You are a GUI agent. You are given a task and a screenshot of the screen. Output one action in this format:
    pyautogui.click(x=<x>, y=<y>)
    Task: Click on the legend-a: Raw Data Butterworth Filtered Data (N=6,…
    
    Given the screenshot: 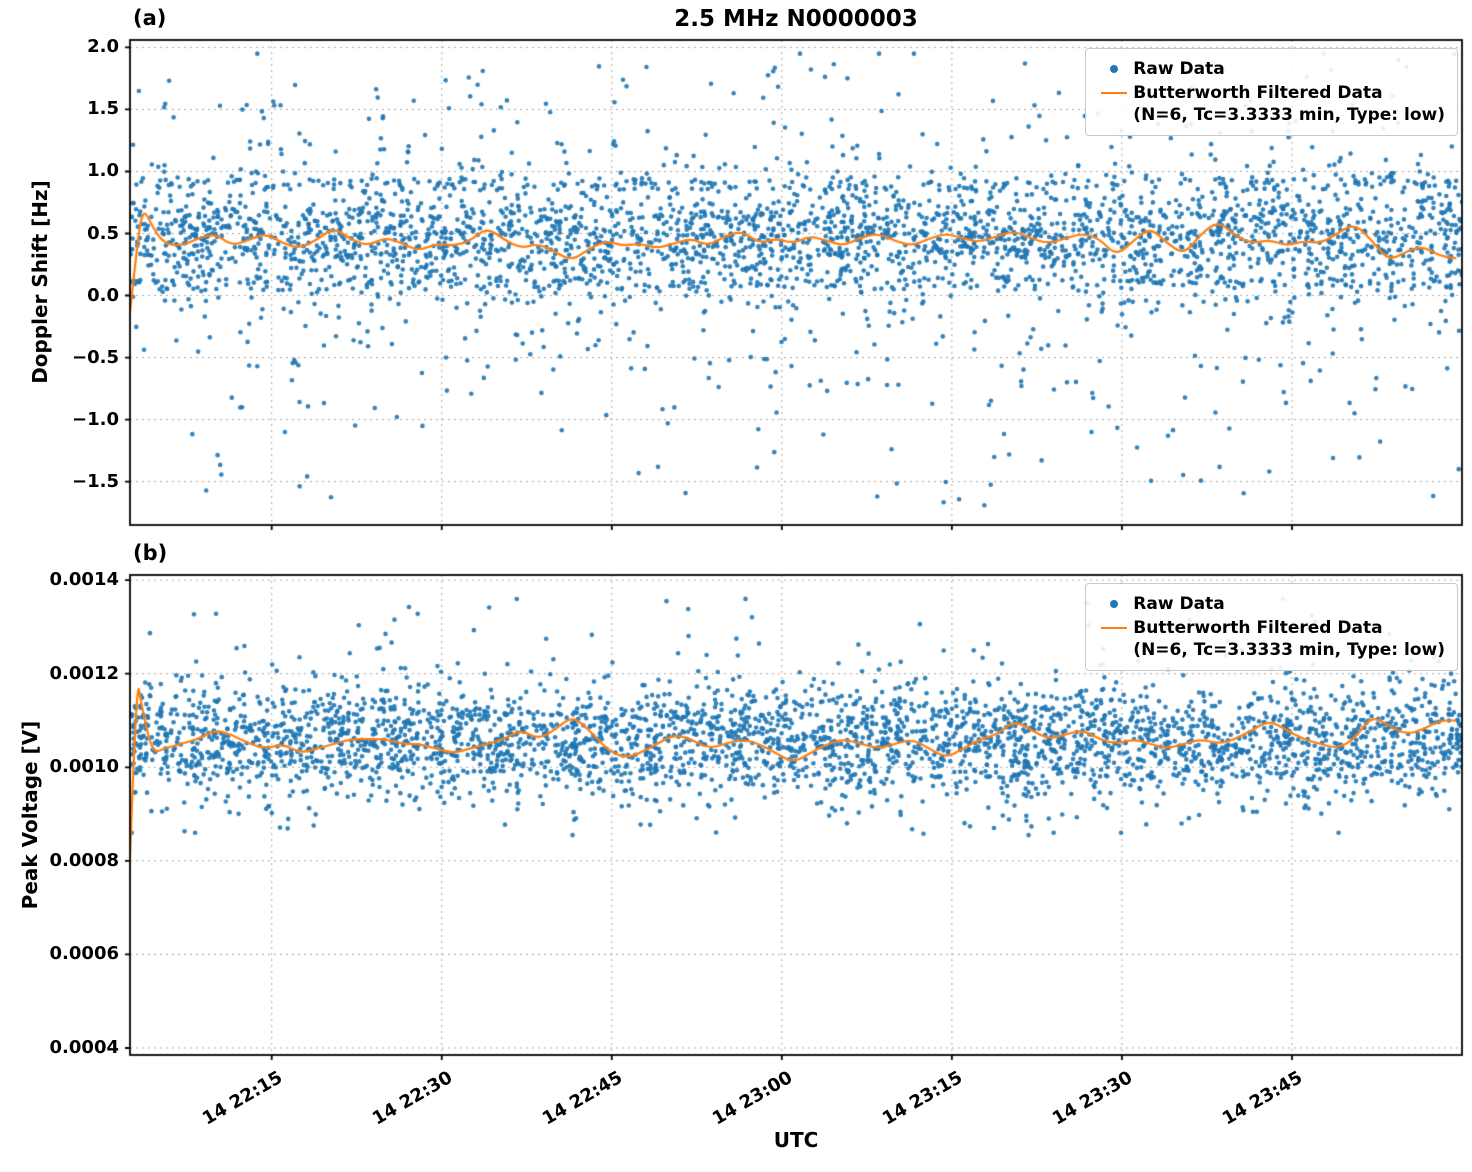 What is the action you would take?
    pyautogui.click(x=1271, y=92)
    